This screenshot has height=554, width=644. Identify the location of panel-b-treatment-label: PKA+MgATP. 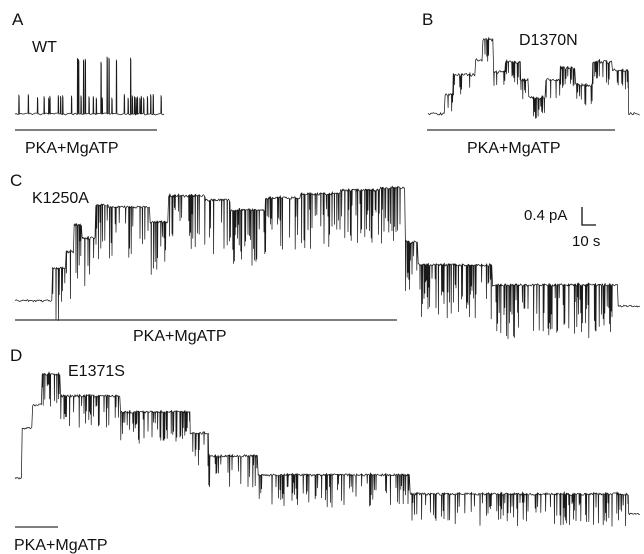
(514, 148).